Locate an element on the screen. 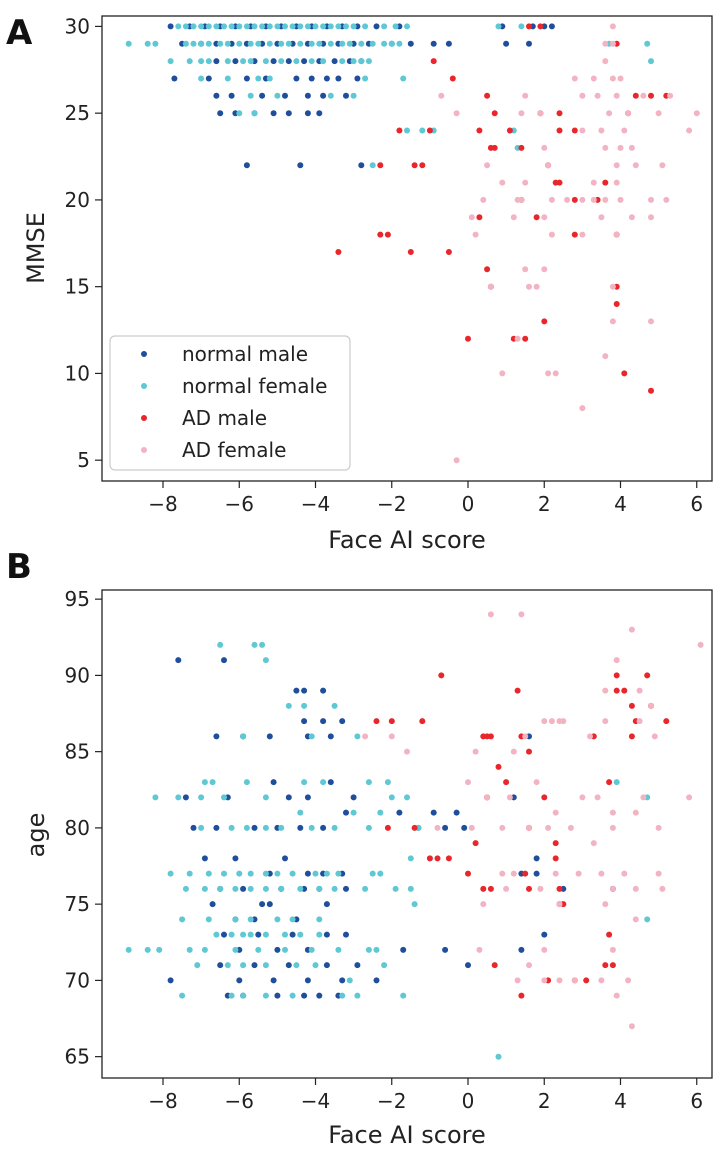 The width and height of the screenshot is (720, 1149). panel-a-x-tick-label: 2 is located at coordinates (544, 504).